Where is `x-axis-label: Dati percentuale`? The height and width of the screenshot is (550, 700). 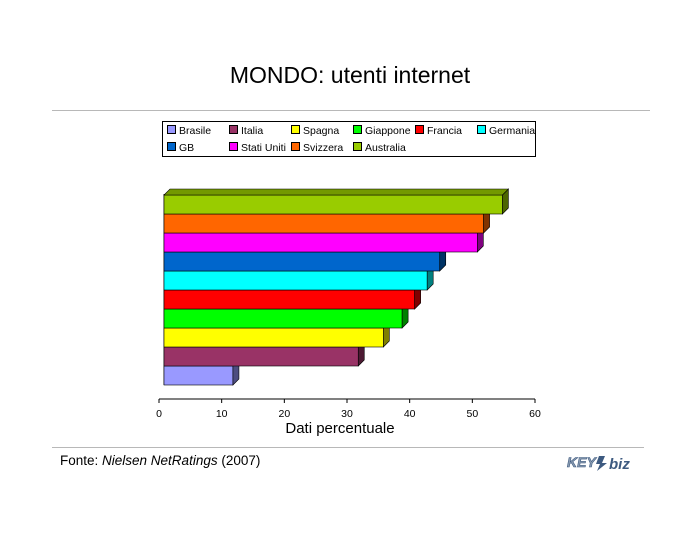
x-axis-label: Dati percentuale is located at coordinates (340, 428).